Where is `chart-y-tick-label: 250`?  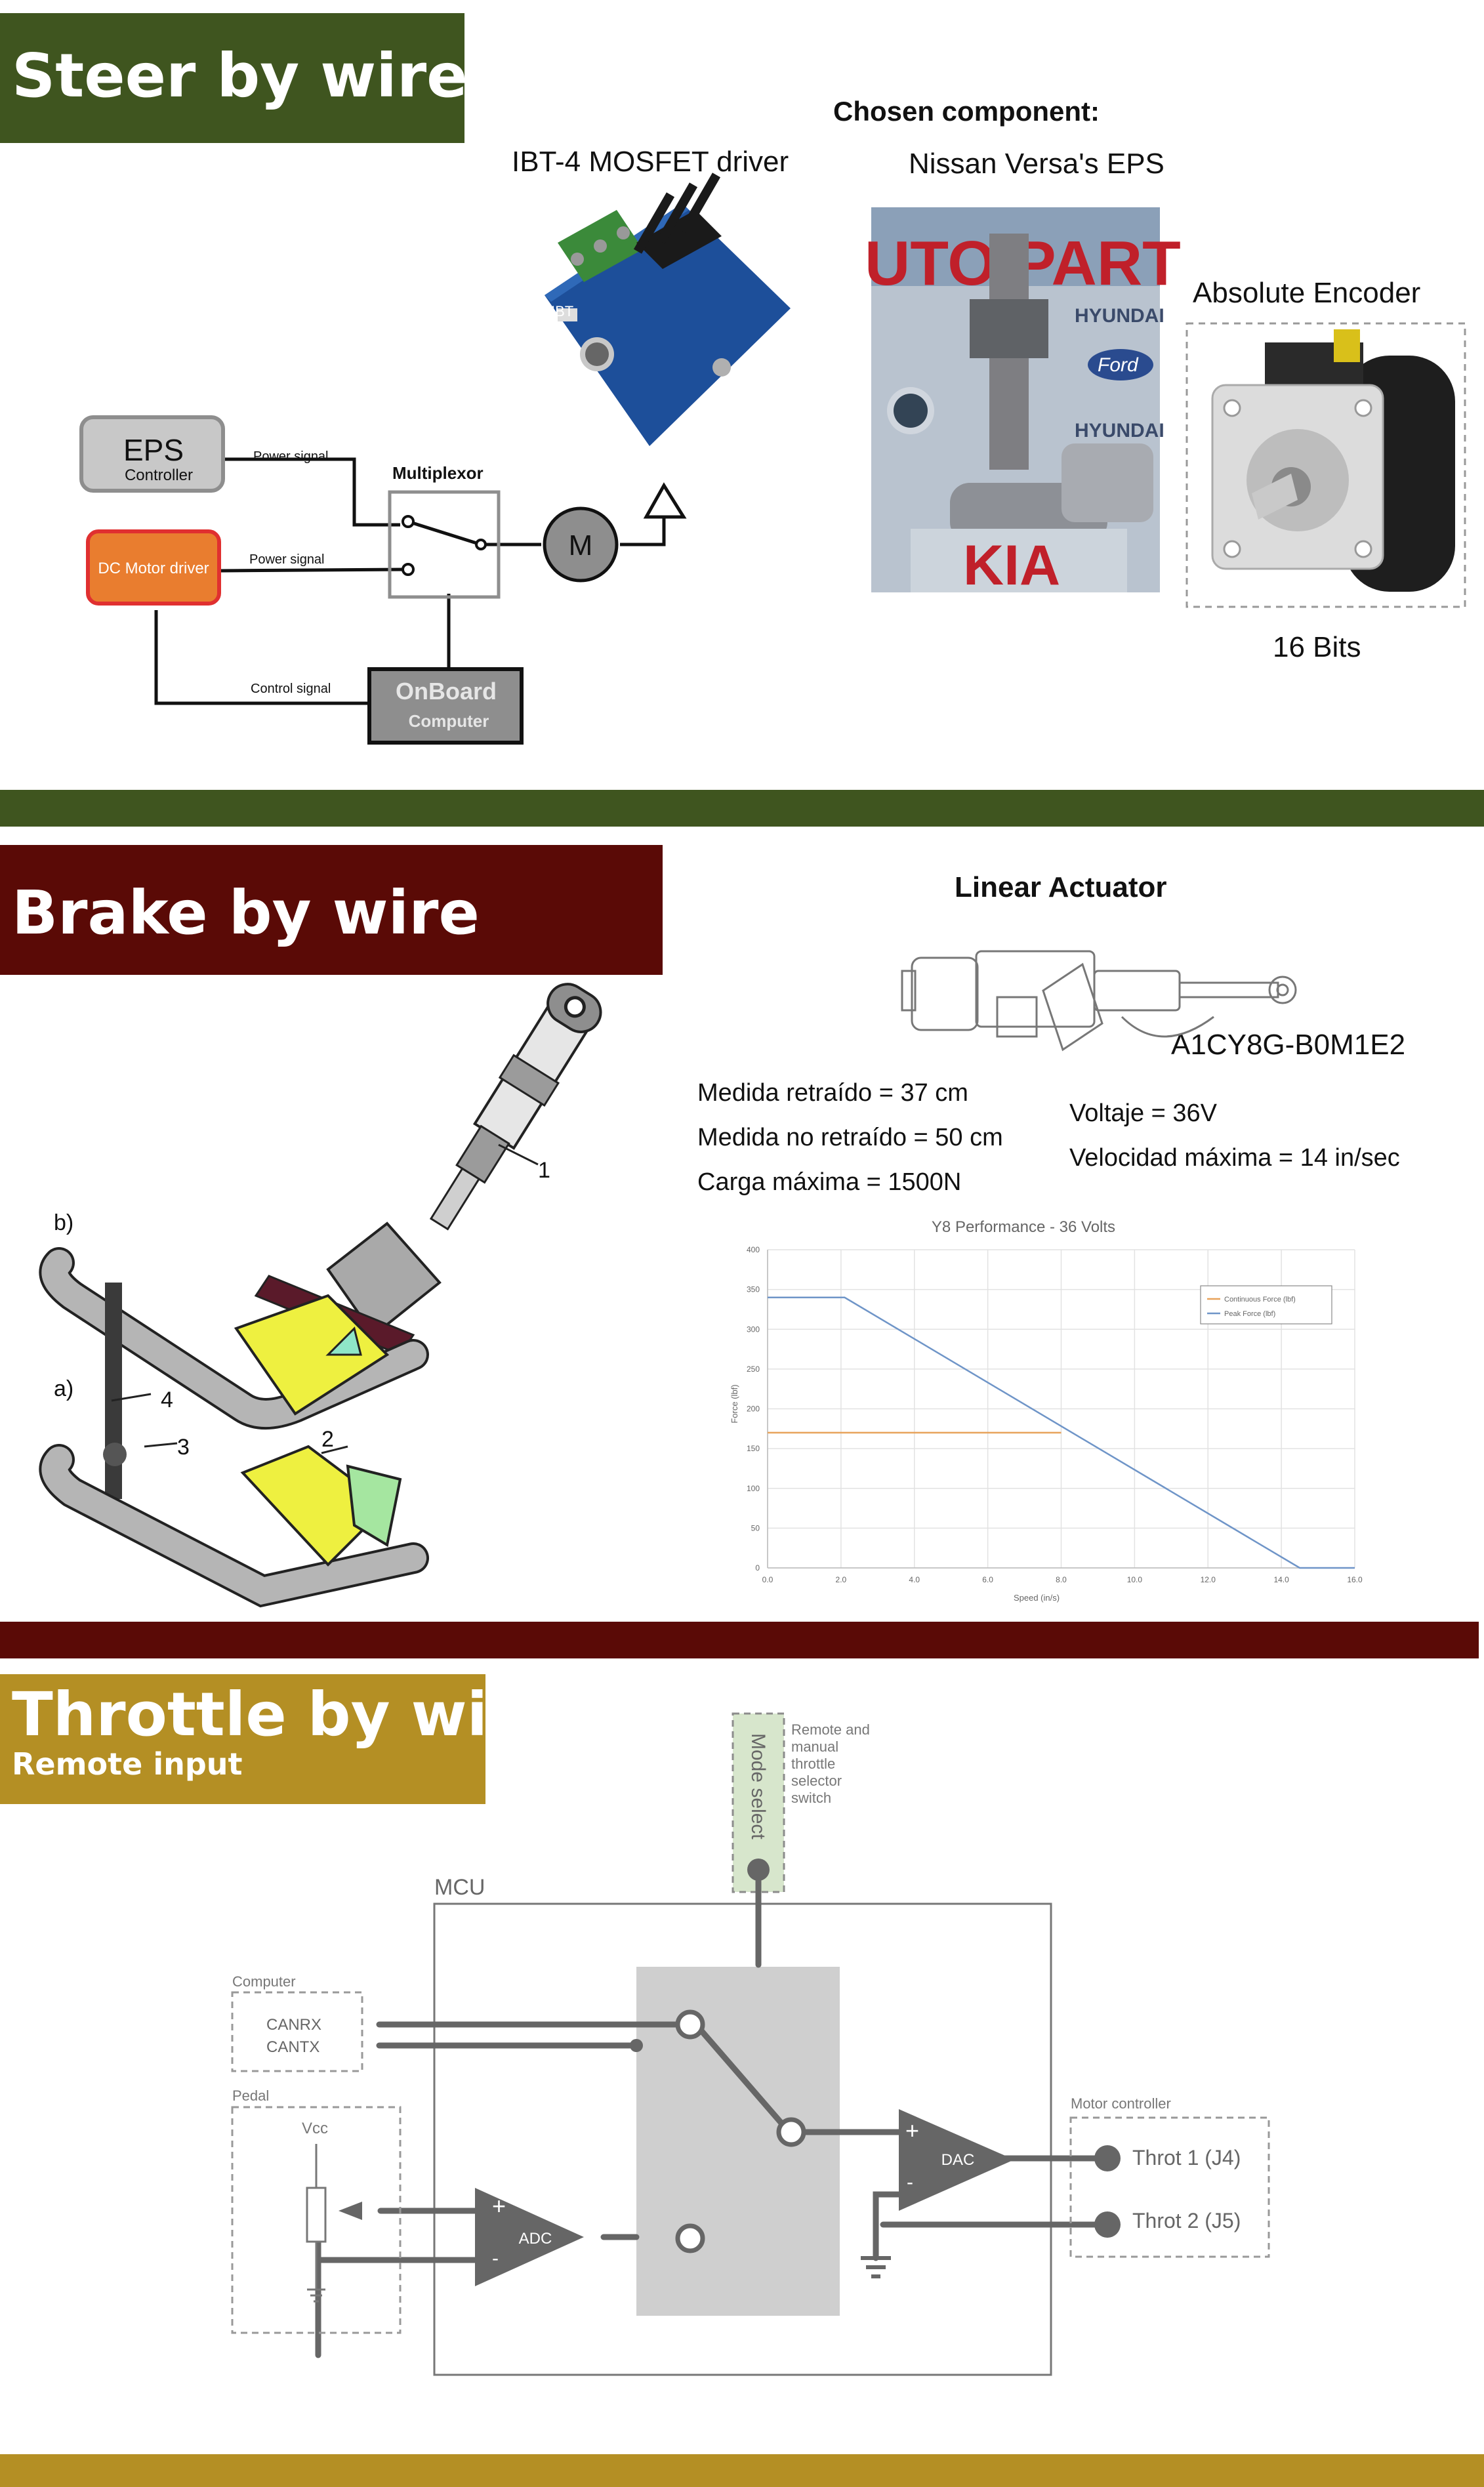
chart-y-tick-label: 250 is located at coordinates (753, 1369).